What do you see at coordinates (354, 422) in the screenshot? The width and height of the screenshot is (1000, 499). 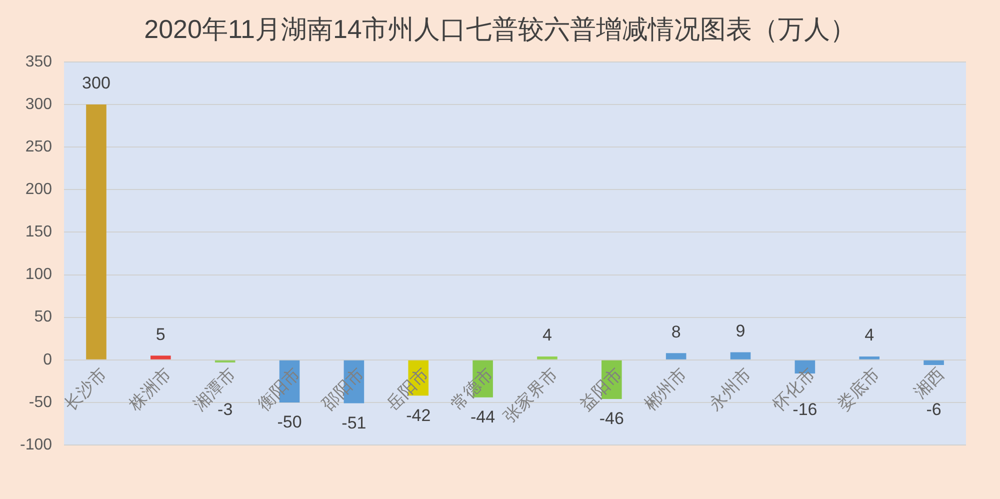 I see `data-label: -51` at bounding box center [354, 422].